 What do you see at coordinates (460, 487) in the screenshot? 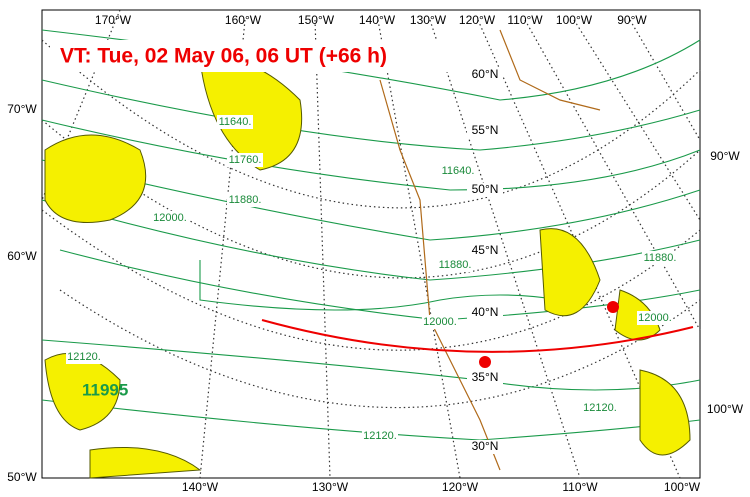
I see `bottom-label: 120°W` at bounding box center [460, 487].